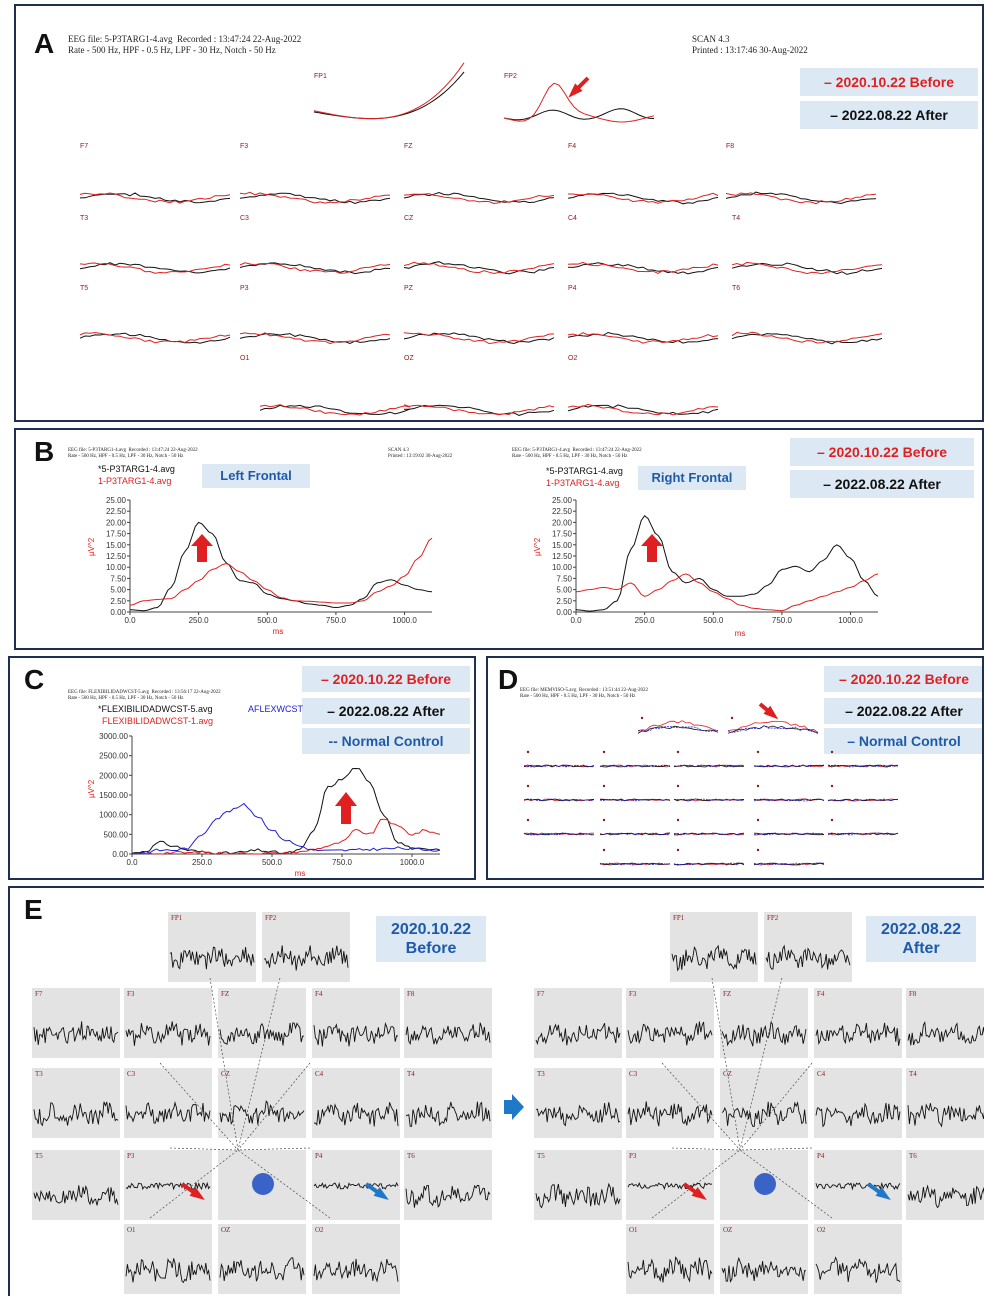 This screenshot has height=1298, width=986. What do you see at coordinates (670, 1185) in the screenshot?
I see `eeg-box-p3: P3` at bounding box center [670, 1185].